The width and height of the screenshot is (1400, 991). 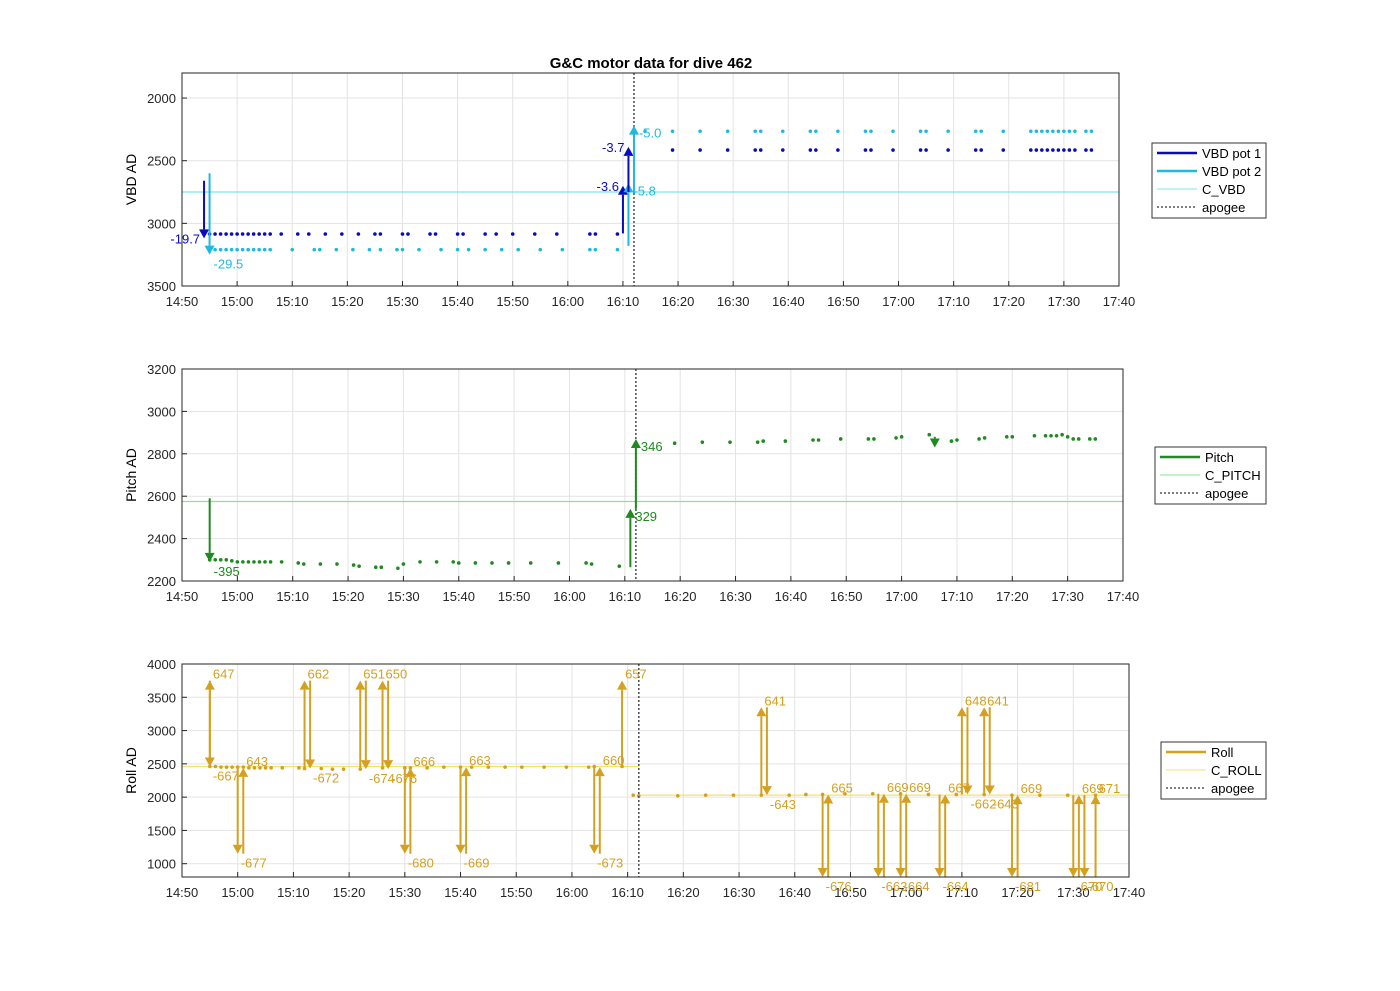 I want to click on data-label: 667, so click(x=959, y=787).